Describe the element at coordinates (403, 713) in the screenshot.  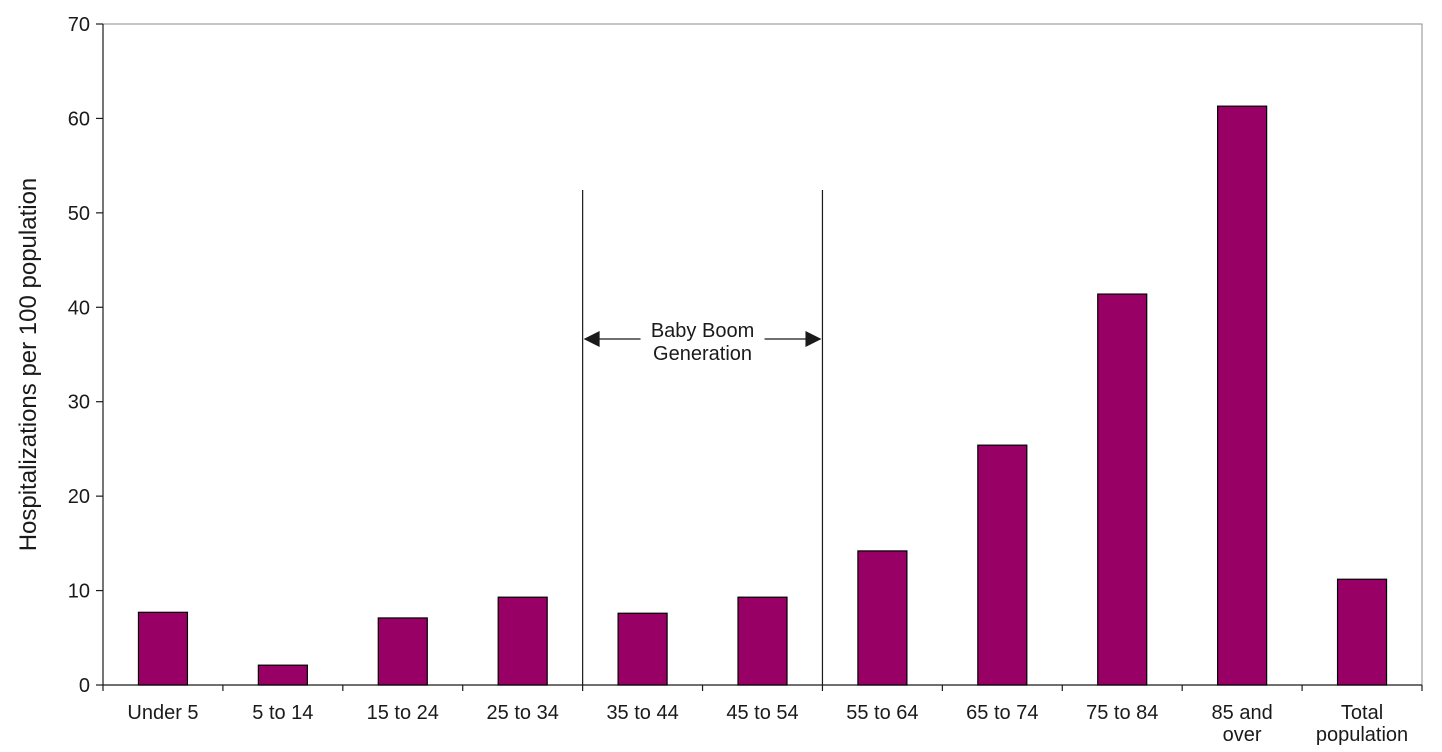
I see `x-tick-label: 15 to 24` at that location.